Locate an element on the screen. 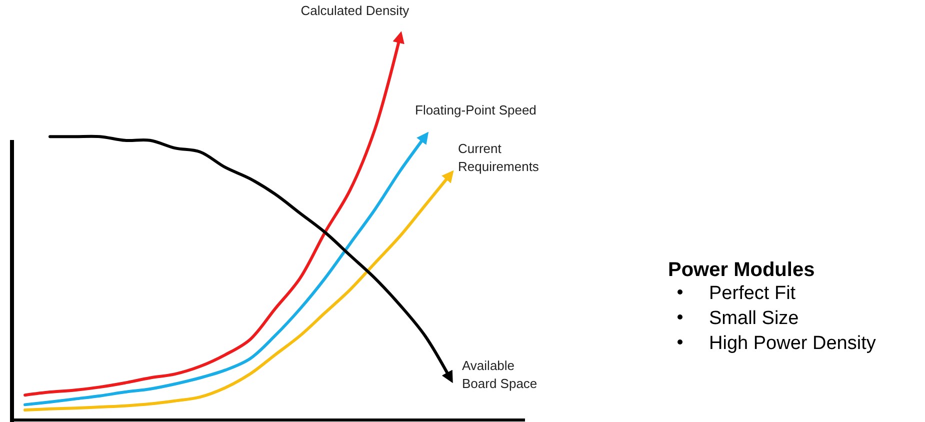 Image resolution: width=925 pixels, height=422 pixels. series-label: Available Board Space is located at coordinates (500, 374).